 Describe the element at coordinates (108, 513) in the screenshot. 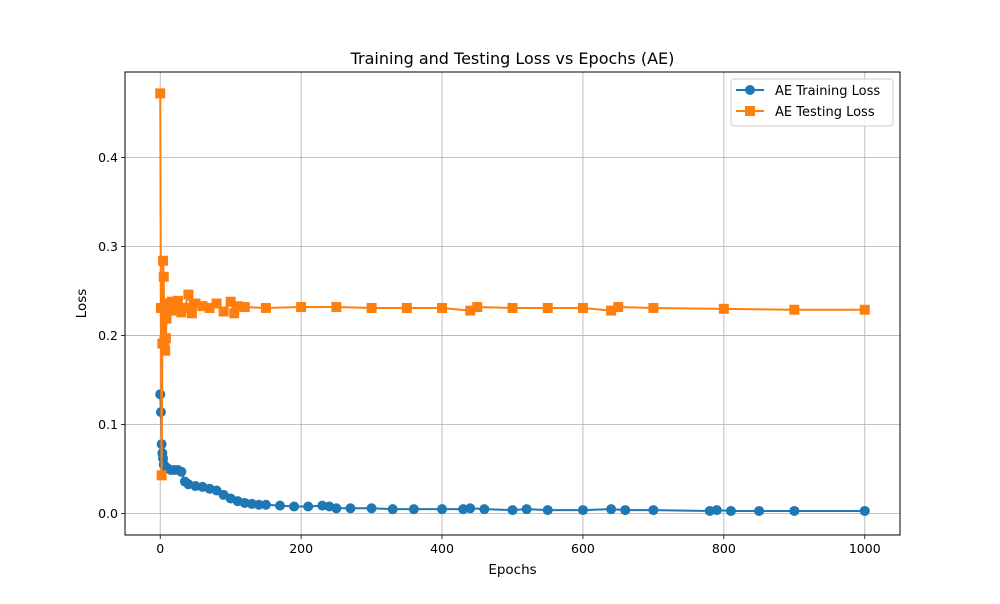

I see `y-tick-label: 0.0` at that location.